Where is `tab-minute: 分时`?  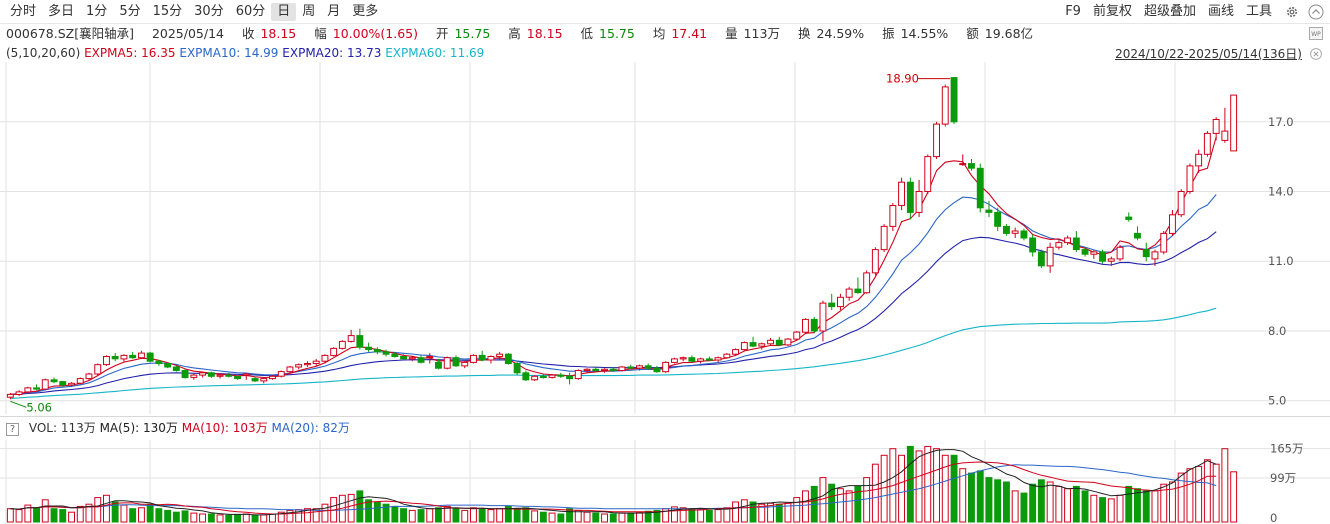
tab-minute: 分时 is located at coordinates (23, 11).